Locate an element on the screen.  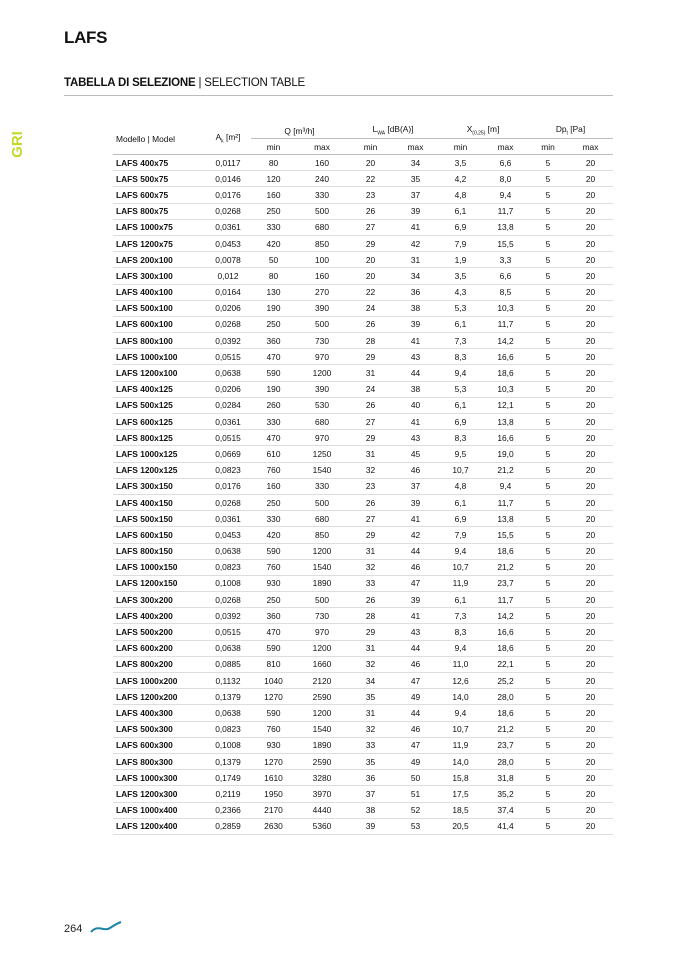
cell-q-max: 2120 is located at coordinates (322, 681).